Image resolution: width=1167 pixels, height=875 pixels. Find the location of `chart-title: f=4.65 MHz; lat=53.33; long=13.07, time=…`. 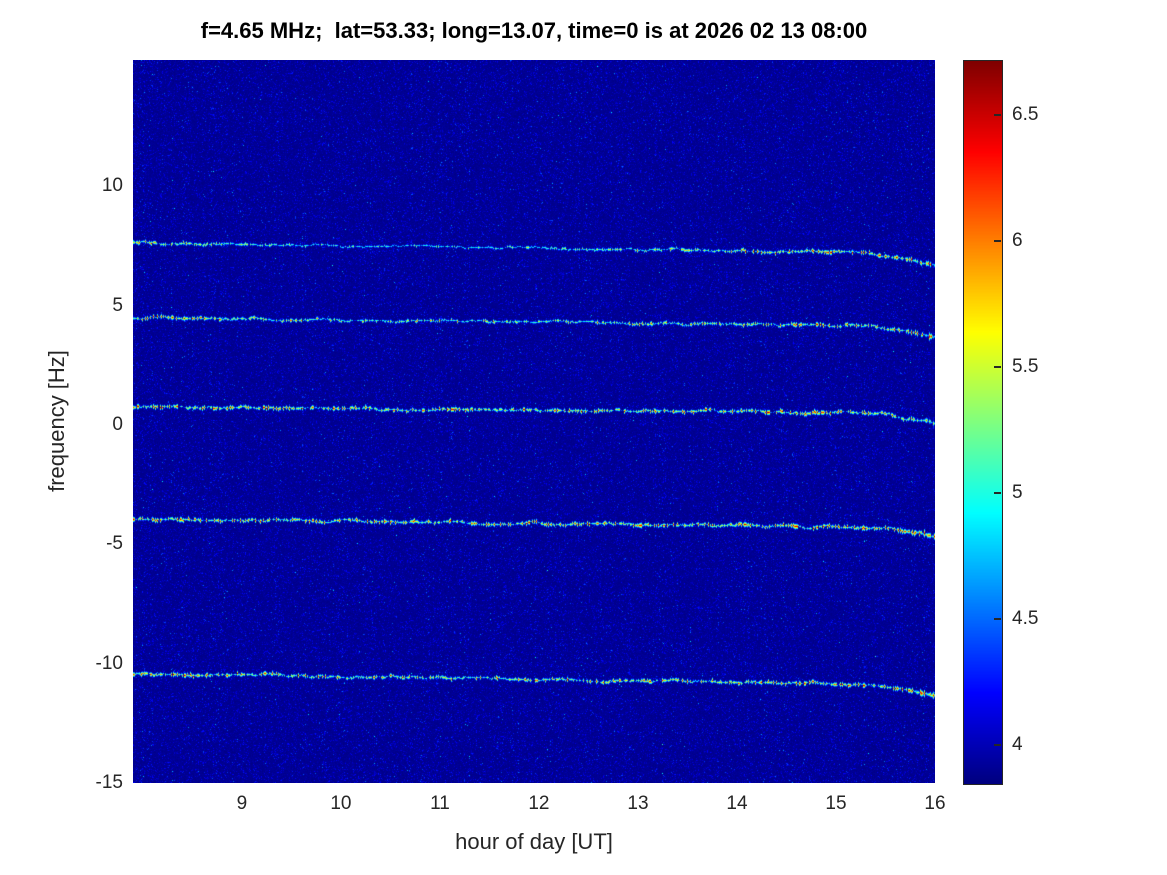

chart-title: f=4.65 MHz; lat=53.33; long=13.07, time=… is located at coordinates (534, 30).